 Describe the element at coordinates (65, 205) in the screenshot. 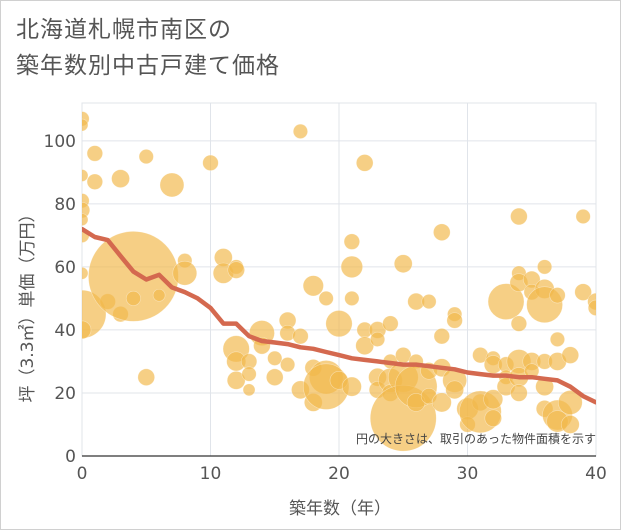

I see `y-tick-label: 80` at that location.